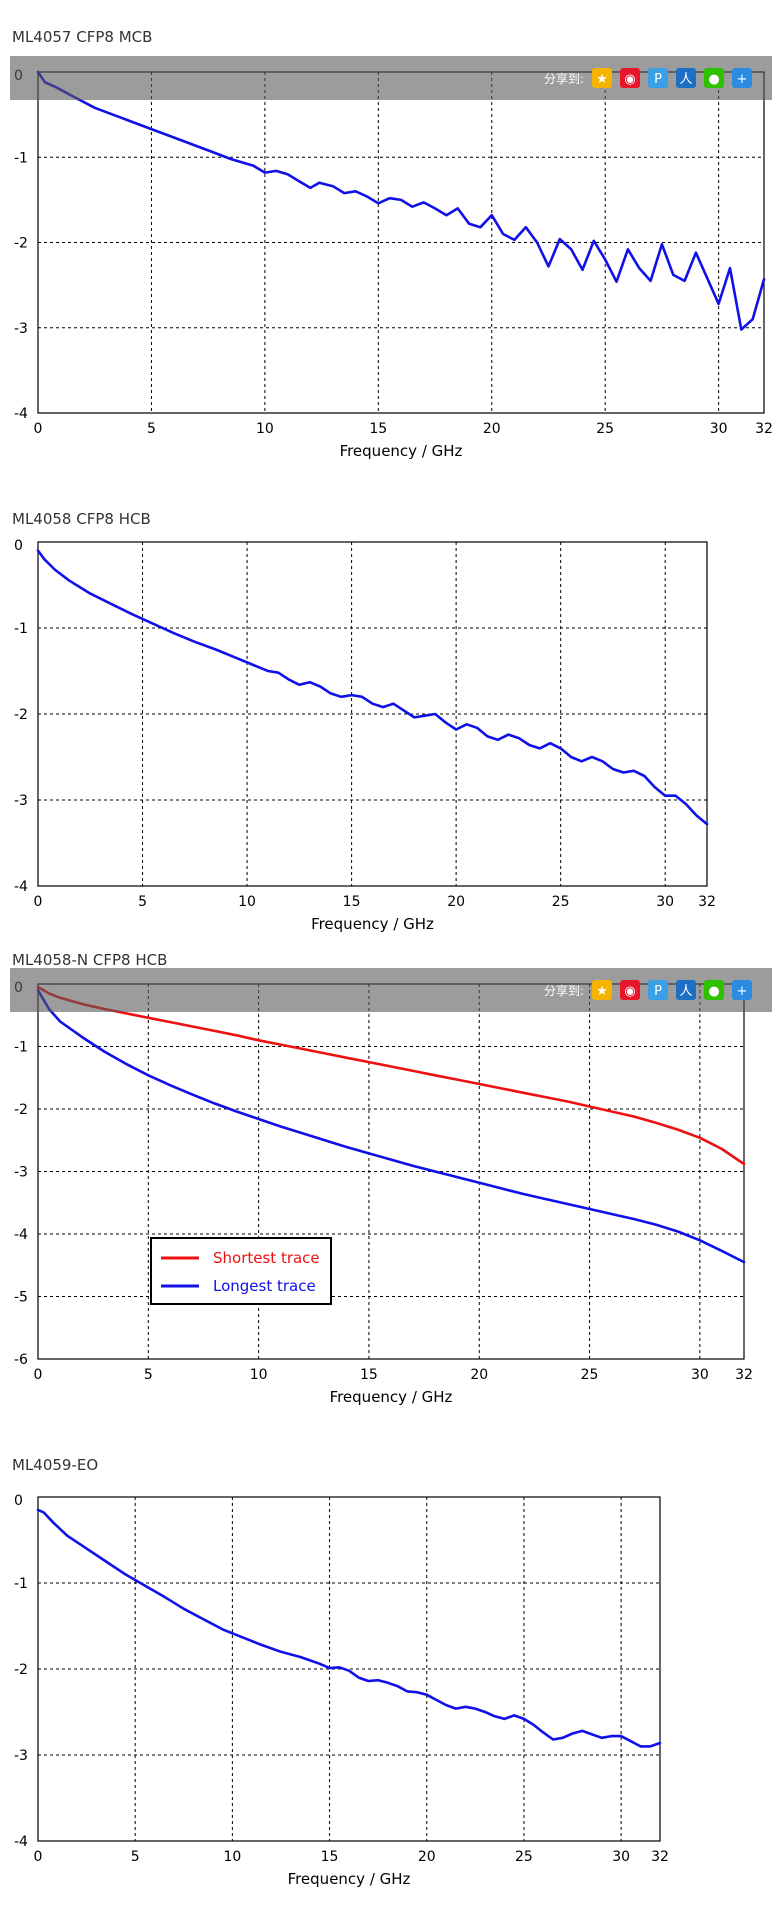 The height and width of the screenshot is (1917, 784). What do you see at coordinates (564, 990) in the screenshot?
I see `share-label: 分享到:` at bounding box center [564, 990].